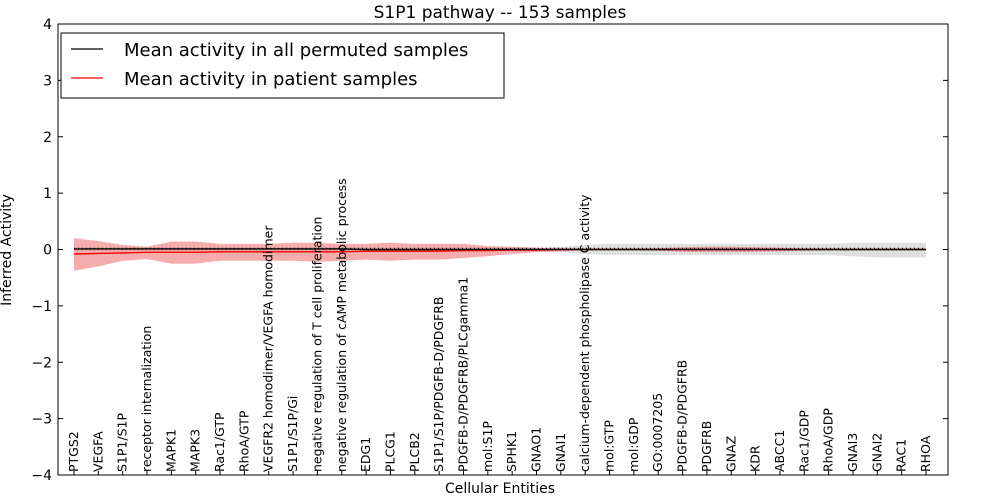 This screenshot has height=500, width=1000. I want to click on x-category-label: VEGFR2 homodimer/VEGFA homodimer, so click(268, 348).